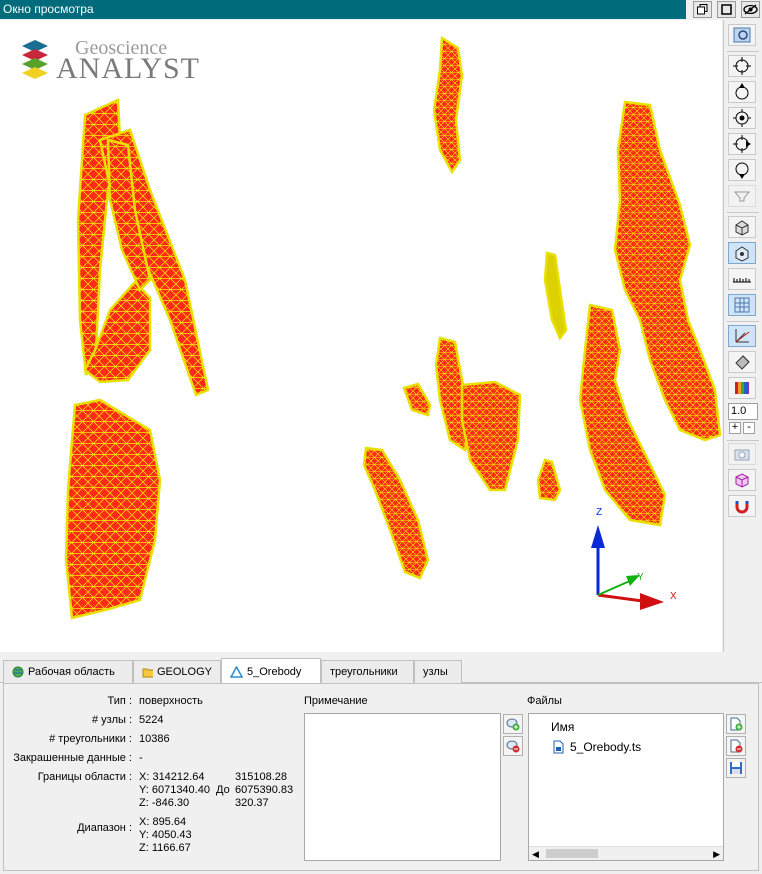  I want to click on bounding-box-button, so click(742, 253).